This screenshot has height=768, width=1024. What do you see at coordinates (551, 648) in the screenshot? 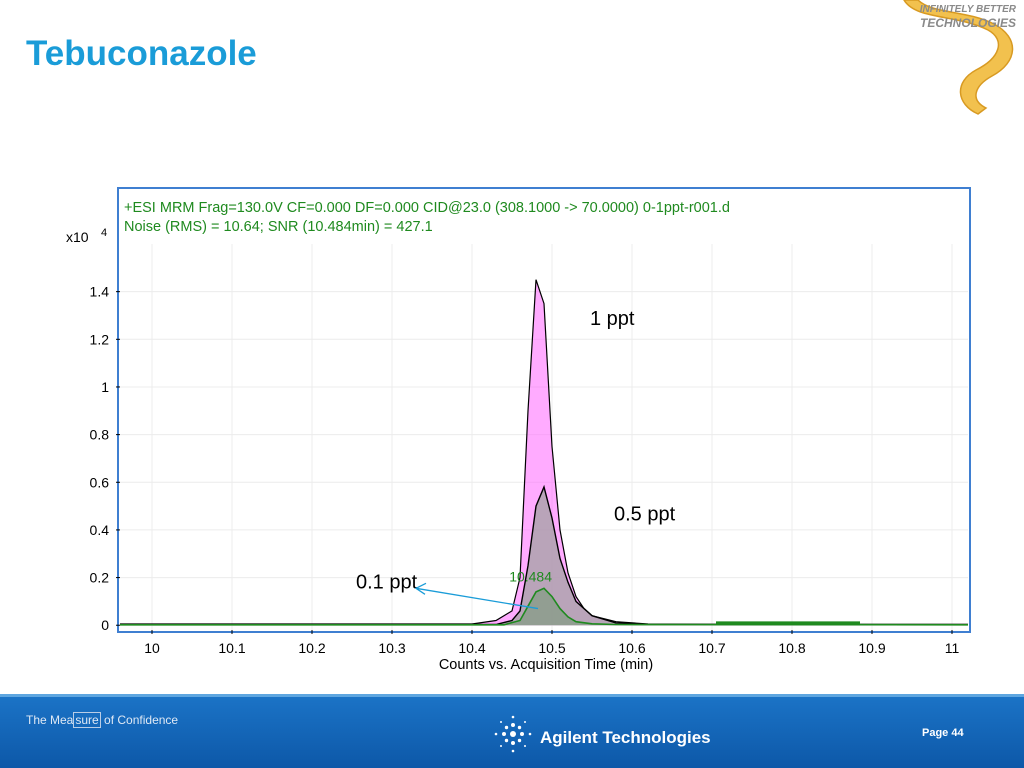
I see `x-tick-label: 10.5` at bounding box center [551, 648].